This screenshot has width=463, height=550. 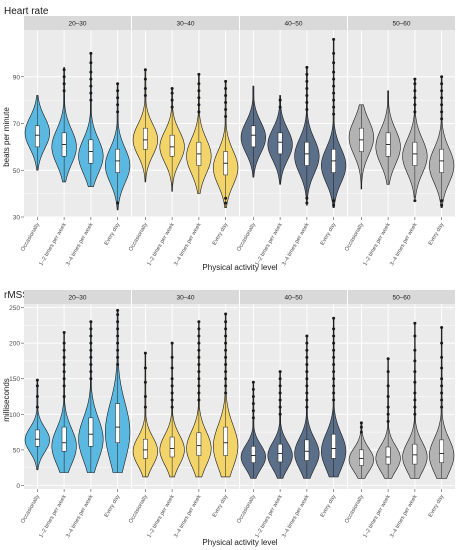 I want to click on facet-label: 30–40, so click(x=185, y=24).